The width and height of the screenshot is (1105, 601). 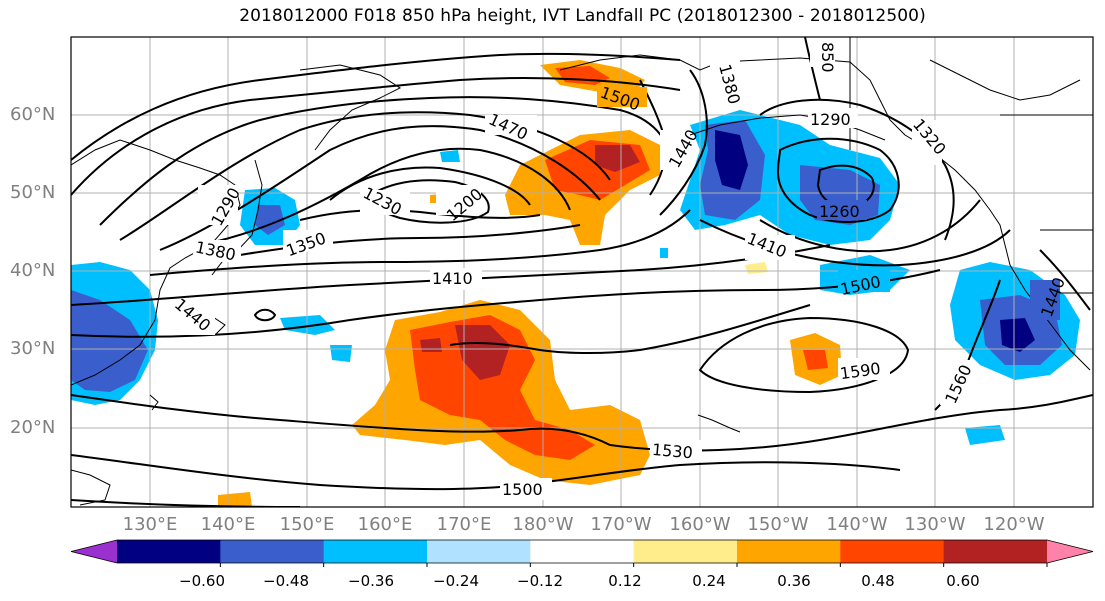 I want to click on colorbar-tick-4: −0.24, so click(x=456, y=581).